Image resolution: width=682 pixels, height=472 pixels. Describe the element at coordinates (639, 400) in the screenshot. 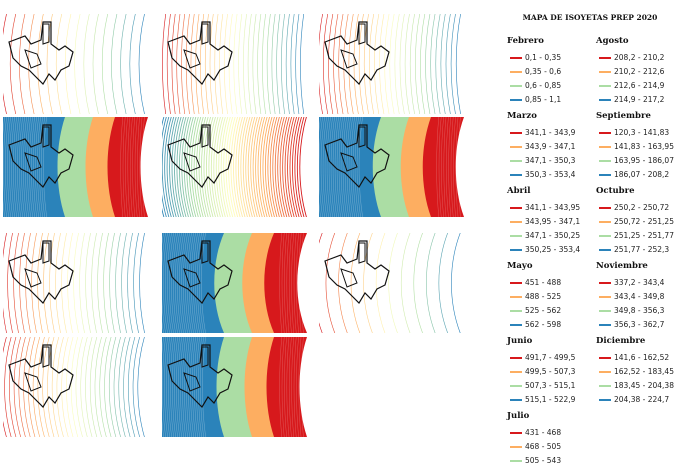

I see `legend-item: 204,38 - 224,7` at that location.